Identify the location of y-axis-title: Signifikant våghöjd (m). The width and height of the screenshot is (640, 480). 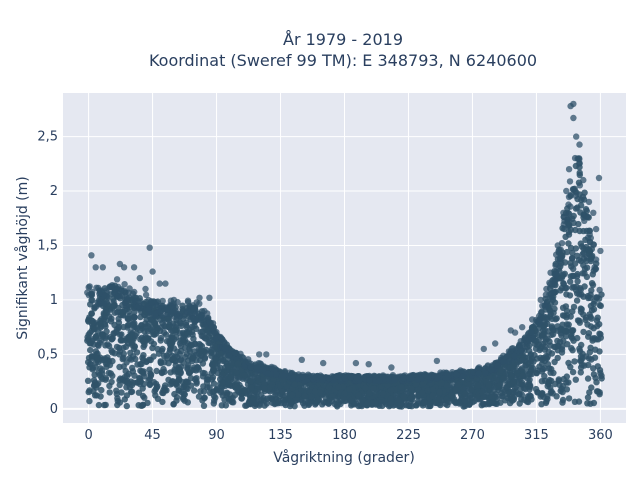
(22, 257).